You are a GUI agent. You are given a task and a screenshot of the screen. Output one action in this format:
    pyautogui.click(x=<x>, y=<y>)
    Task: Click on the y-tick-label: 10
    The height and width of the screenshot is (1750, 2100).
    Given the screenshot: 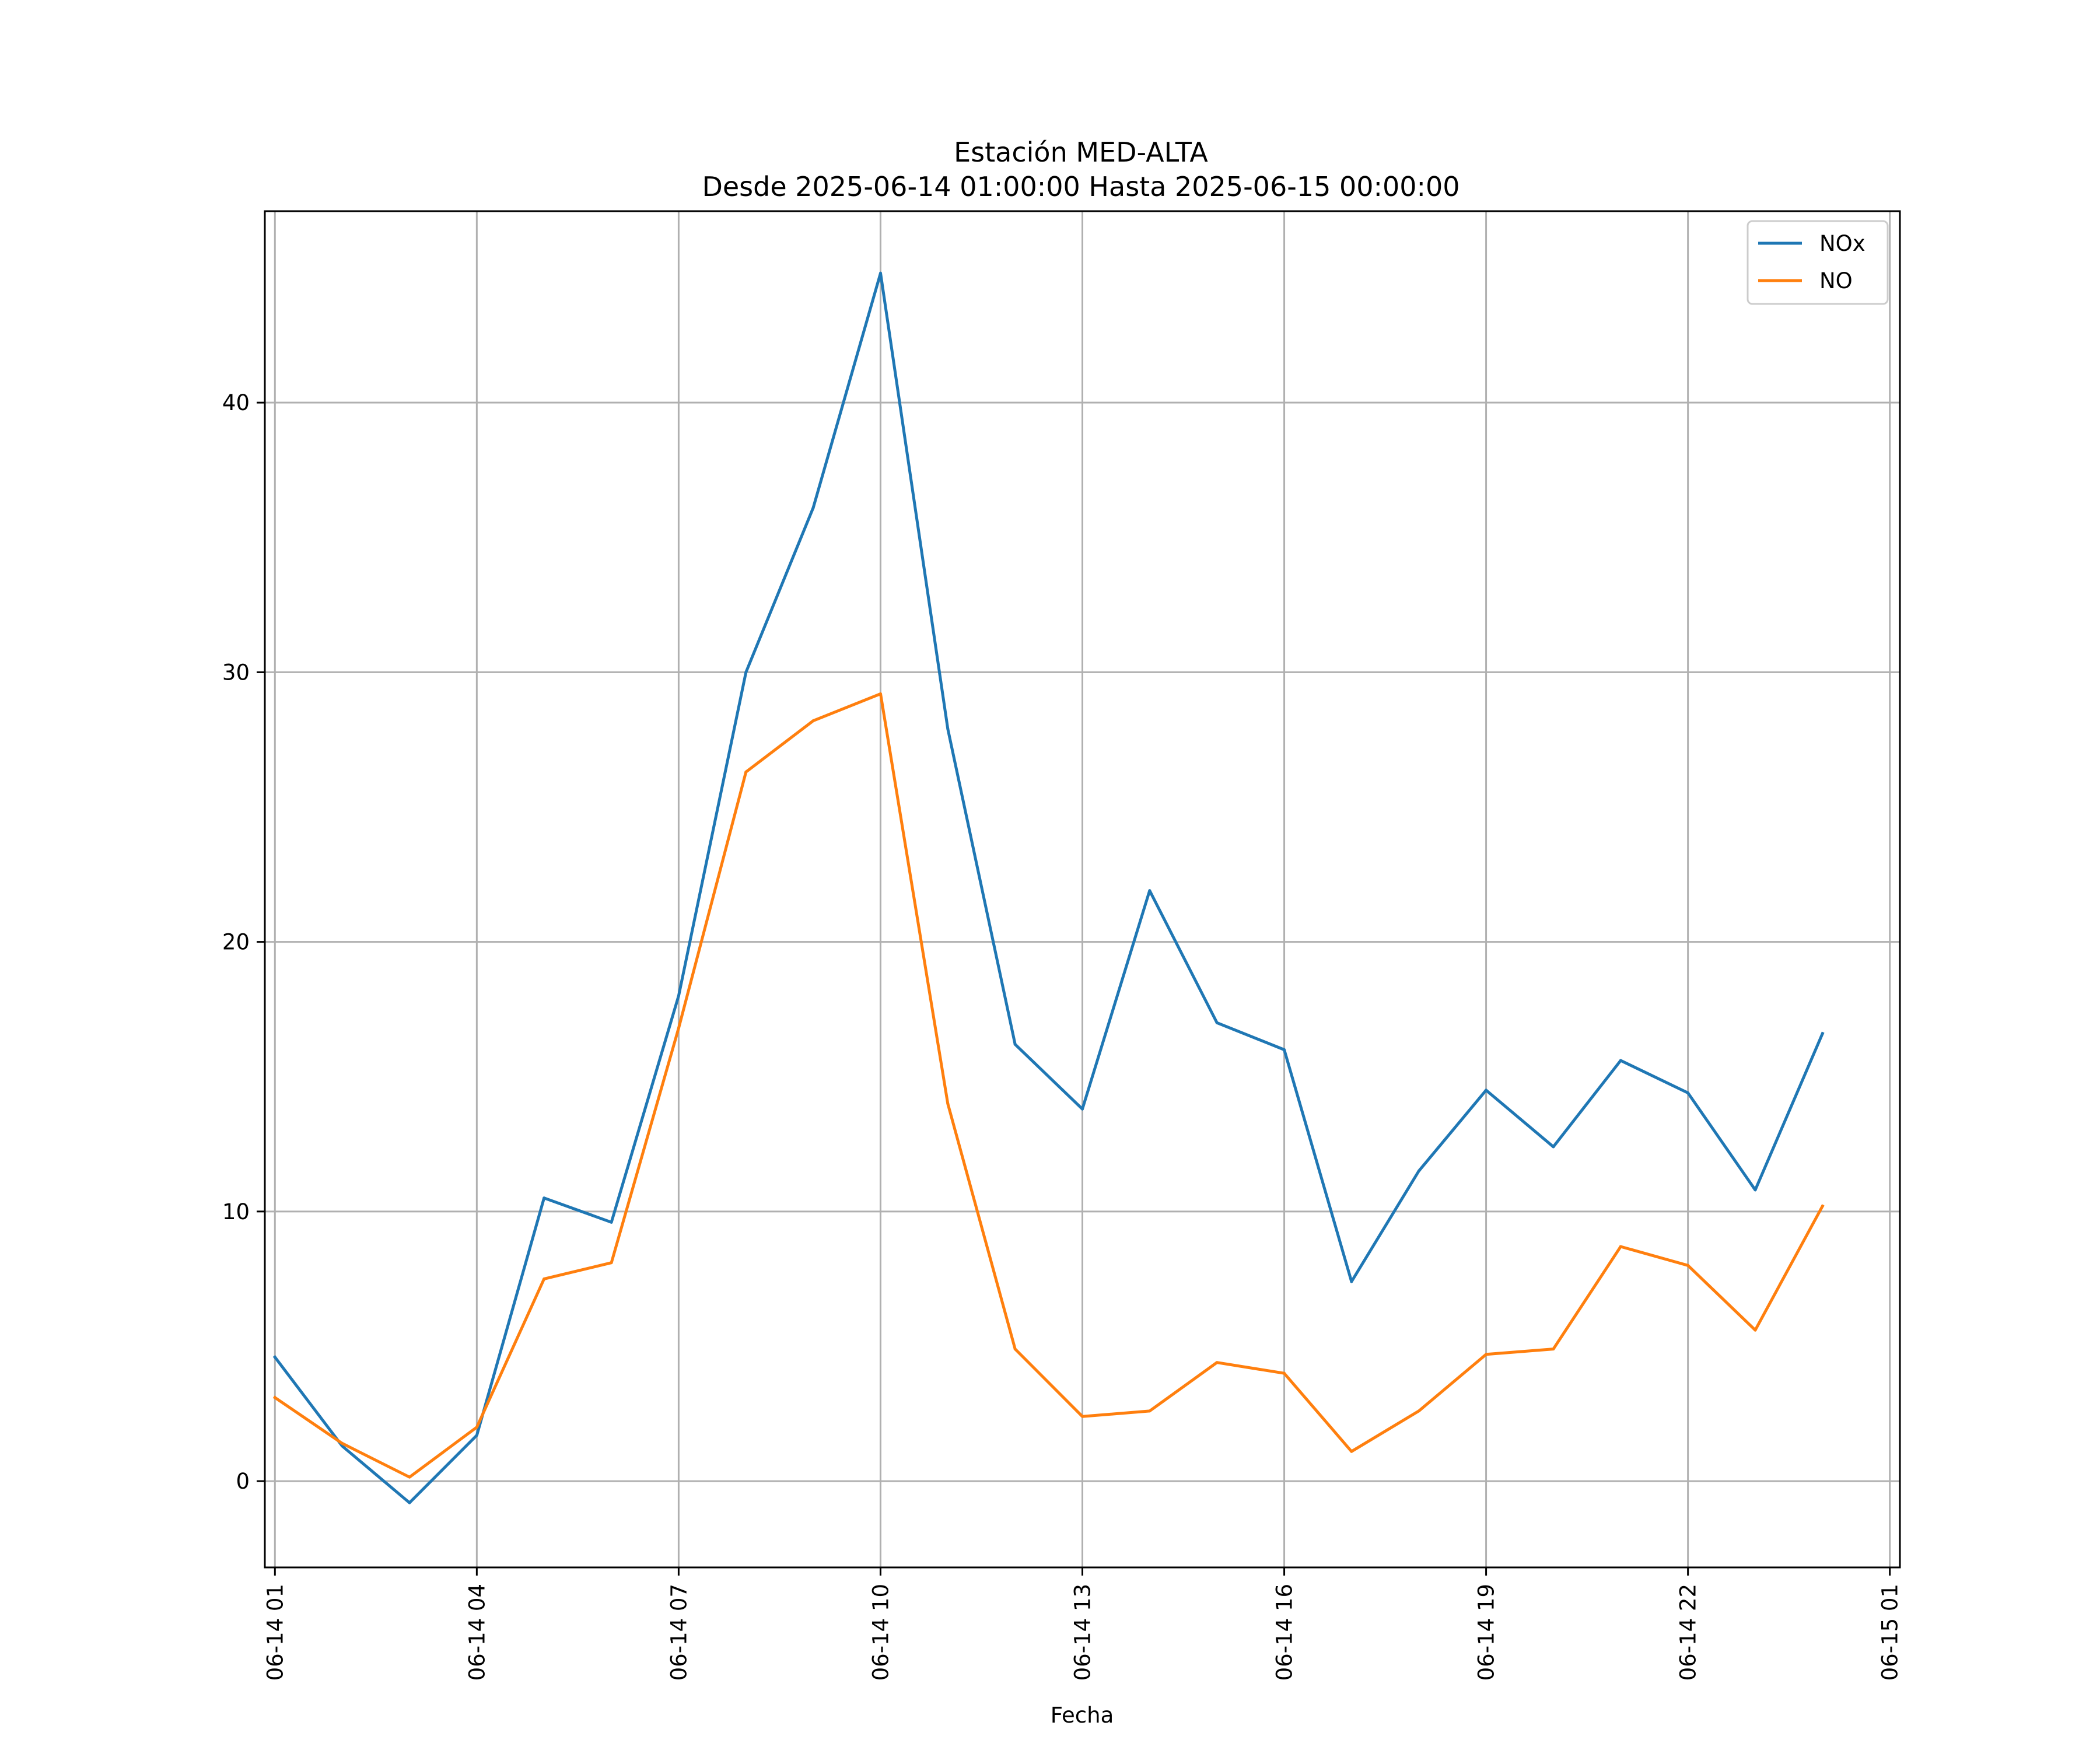 What is the action you would take?
    pyautogui.click(x=236, y=1211)
    